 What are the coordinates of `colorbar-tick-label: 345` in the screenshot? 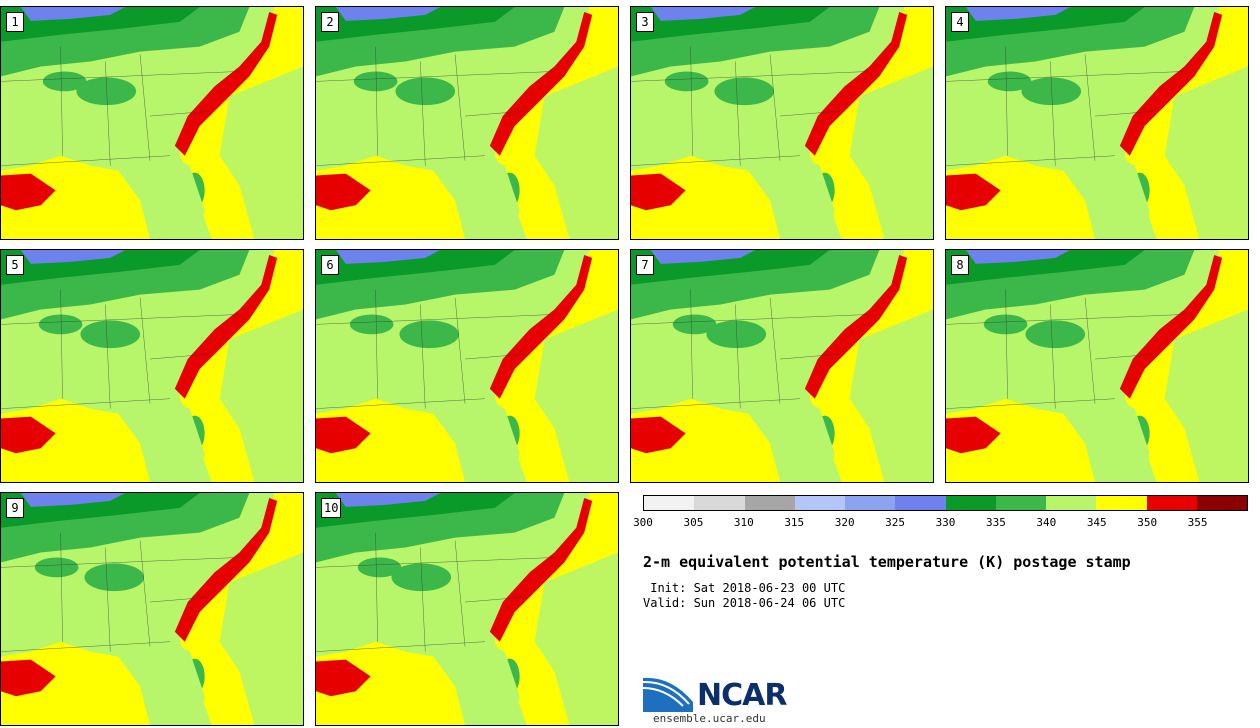 It's located at (1096, 522).